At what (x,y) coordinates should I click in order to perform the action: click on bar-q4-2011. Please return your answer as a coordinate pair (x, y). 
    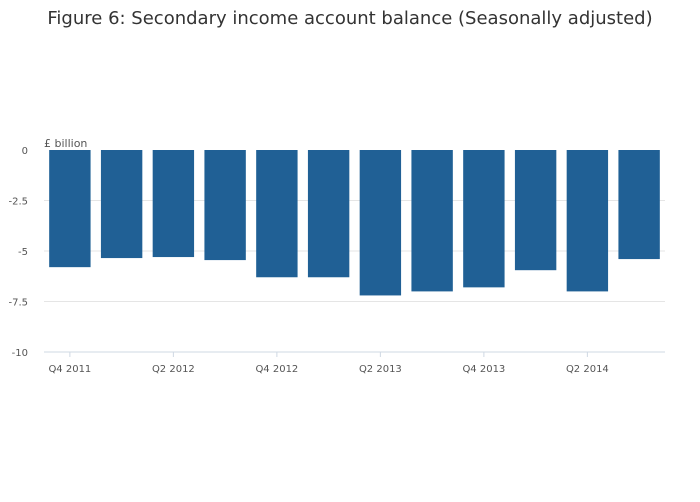
    Looking at the image, I should click on (70, 209).